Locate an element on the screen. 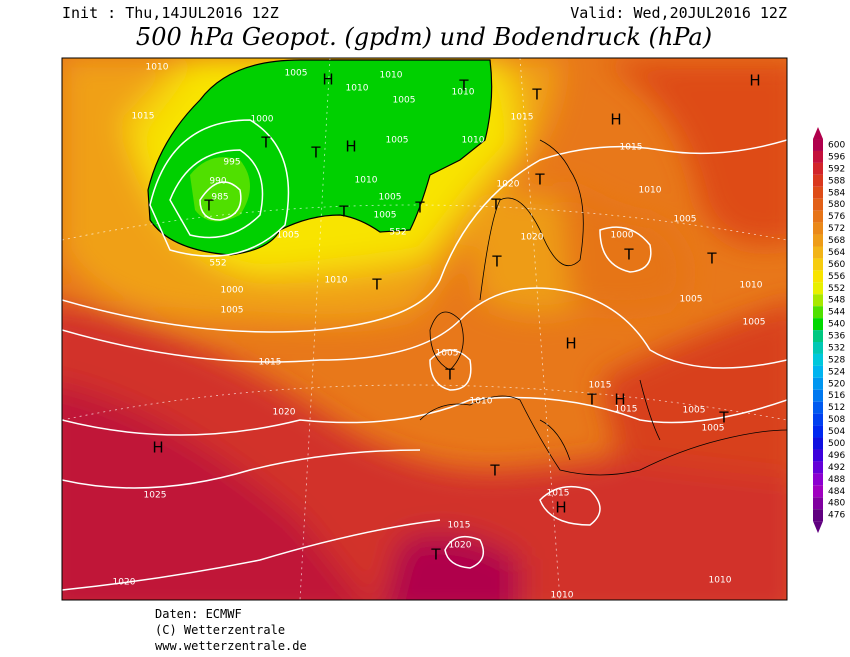 The width and height of the screenshot is (850, 657). colorbar-arrow-bottom is located at coordinates (818, 527).